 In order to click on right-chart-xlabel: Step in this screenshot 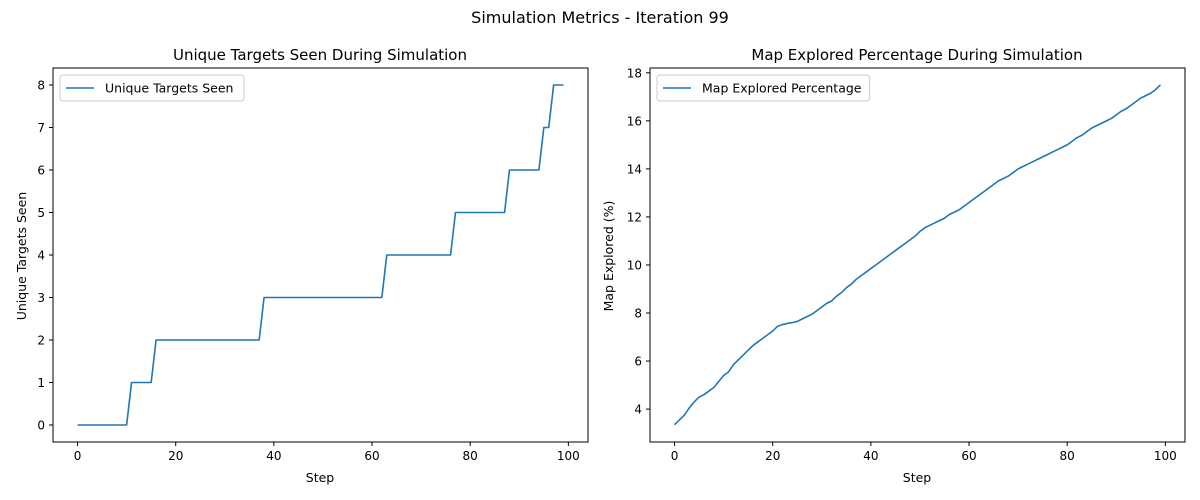, I will do `click(917, 477)`.